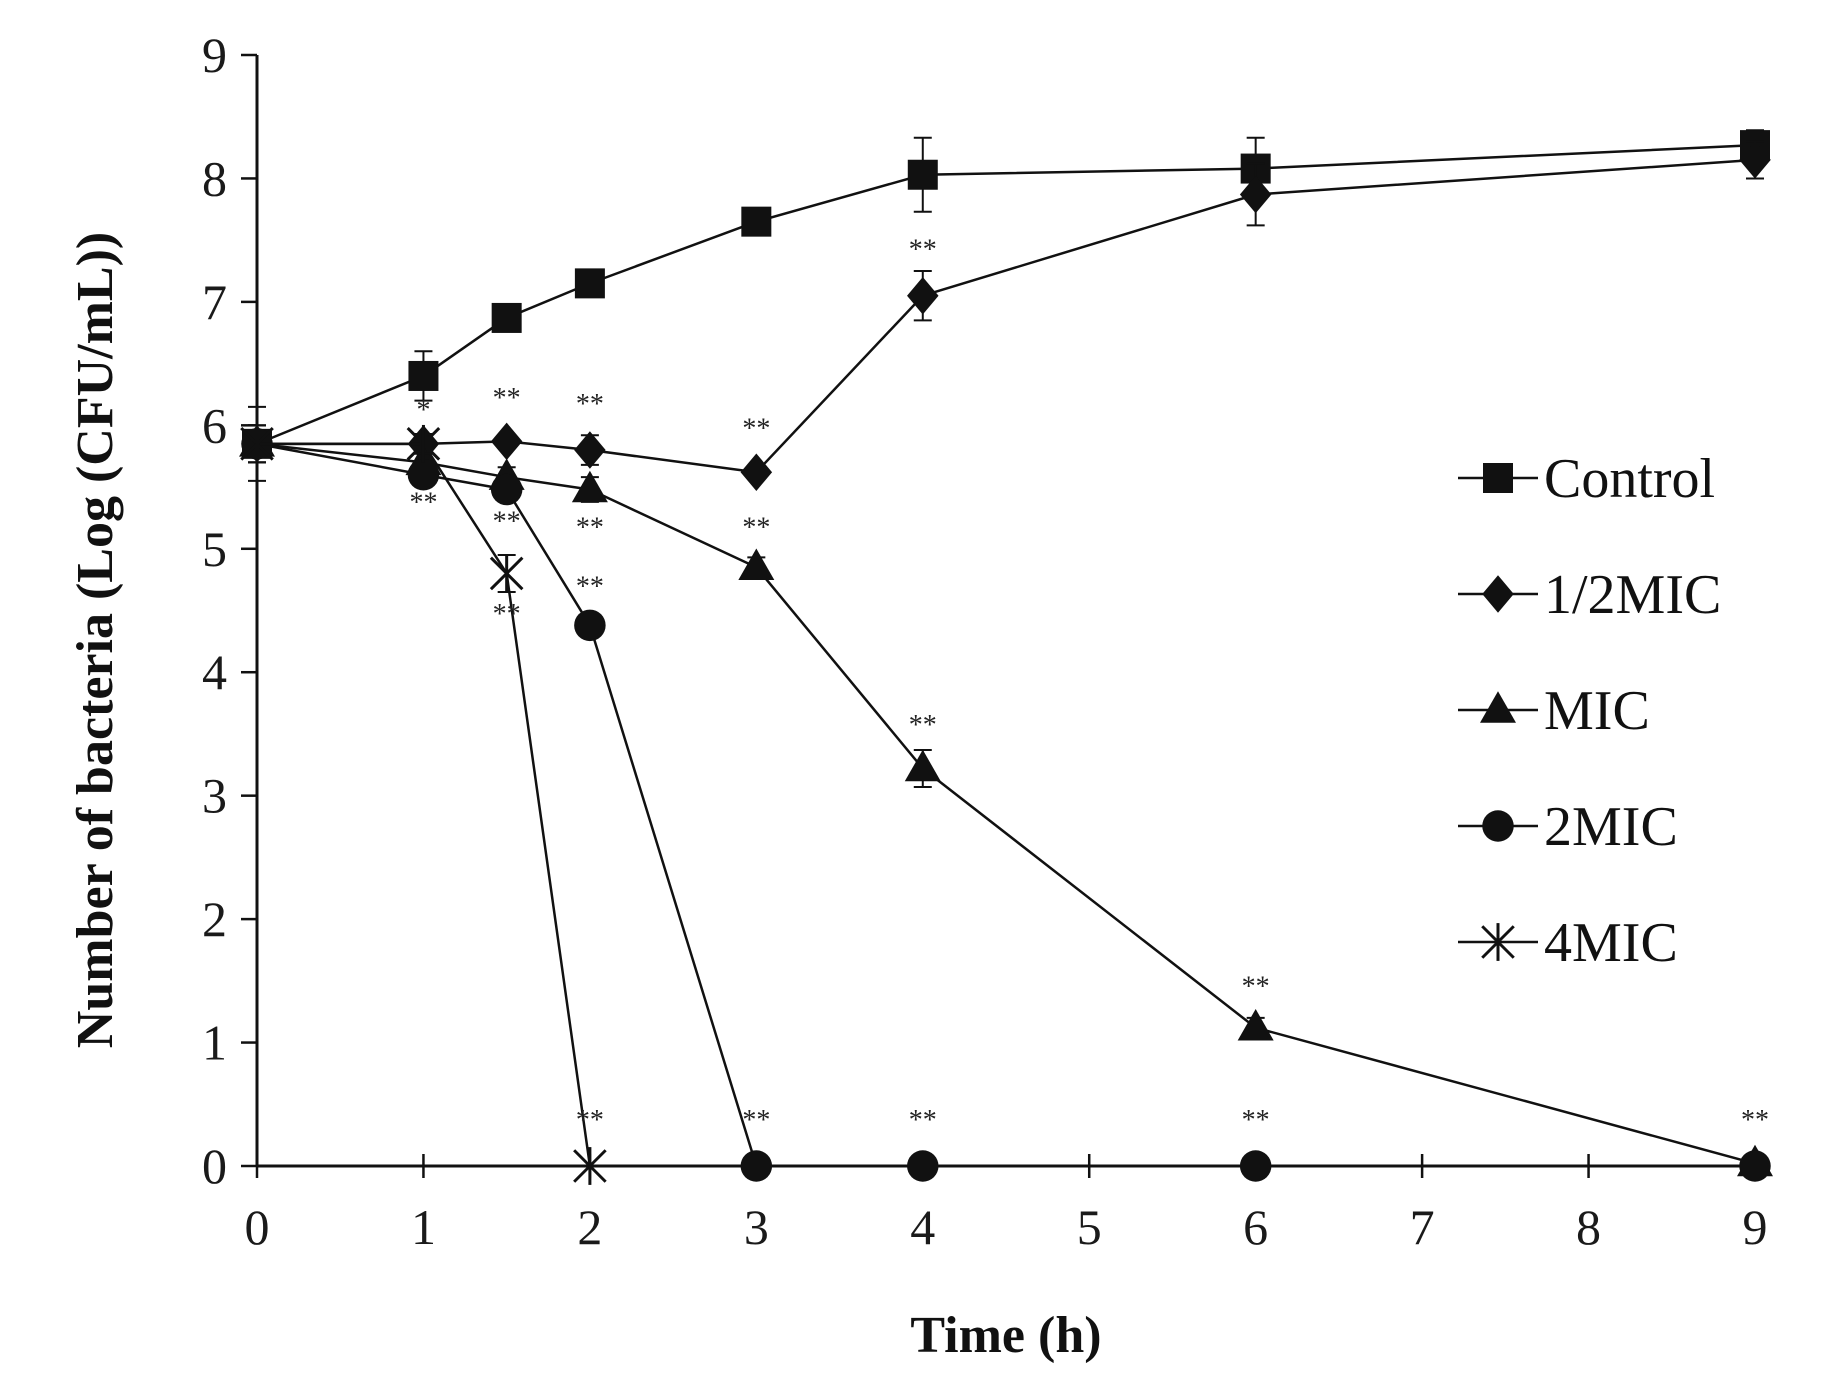 Image resolution: width=1832 pixels, height=1396 pixels. Describe the element at coordinates (95, 640) in the screenshot. I see `y-axis-title: Number of bacteria (Log (CFU/mL))` at that location.